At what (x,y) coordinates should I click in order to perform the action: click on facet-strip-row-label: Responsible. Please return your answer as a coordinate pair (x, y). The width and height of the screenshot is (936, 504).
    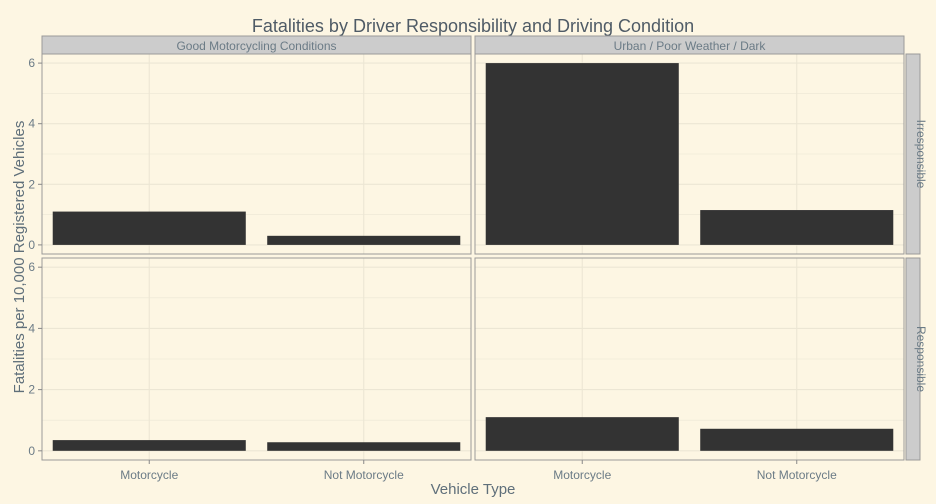
    Looking at the image, I should click on (921, 359).